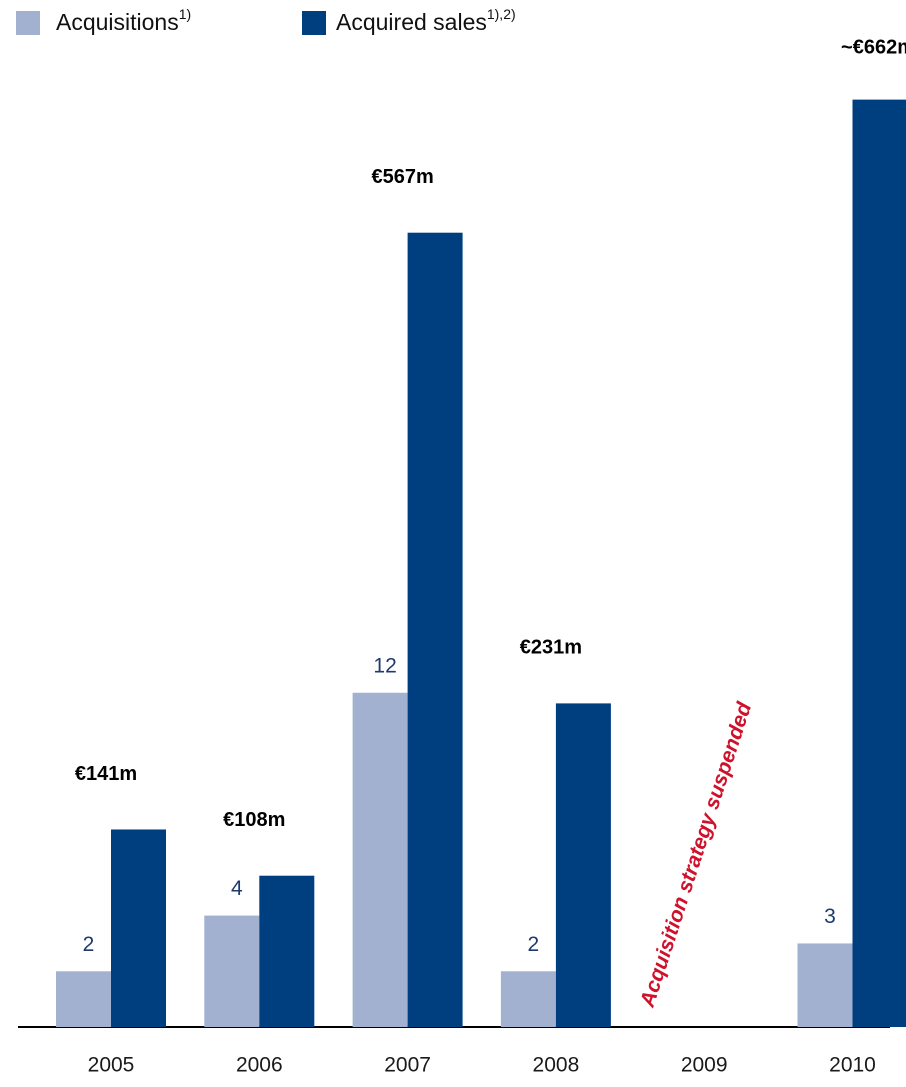 Image resolution: width=906 pixels, height=1087 pixels. Describe the element at coordinates (551, 648) in the screenshot. I see `value-label: €231m` at that location.